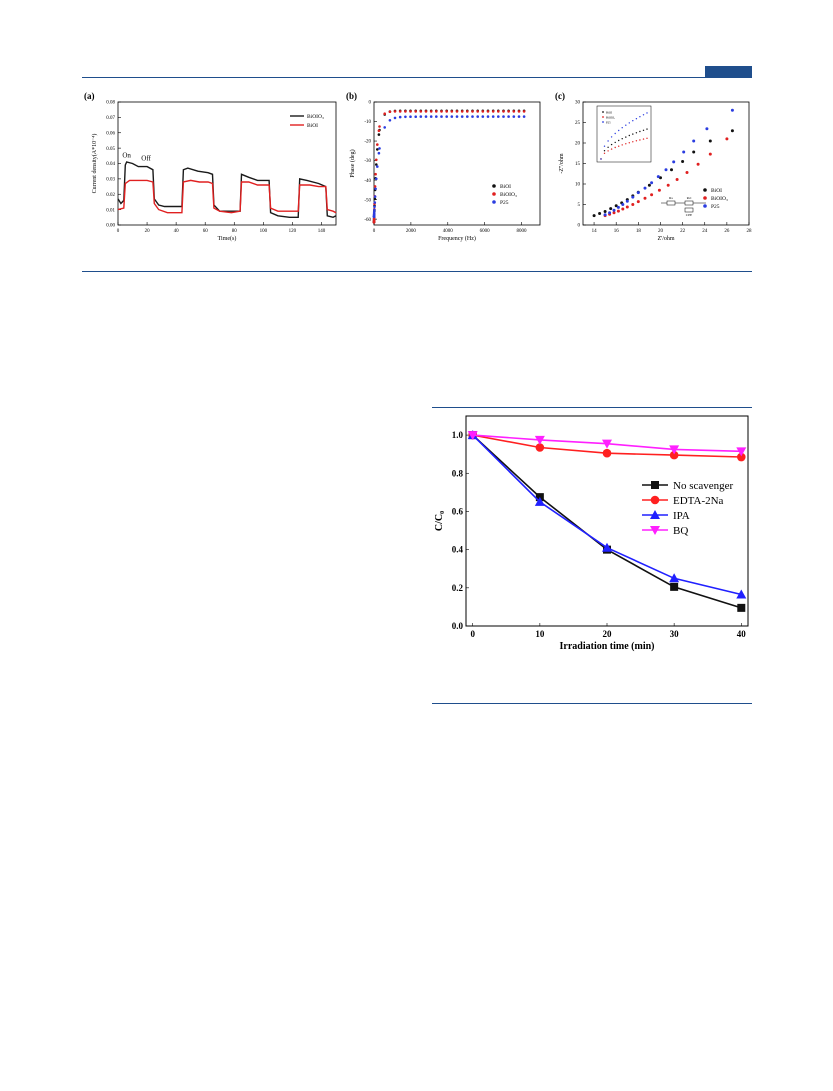 The image size is (833, 1091). I want to click on y-tick-label: 0.00, so click(110, 226).